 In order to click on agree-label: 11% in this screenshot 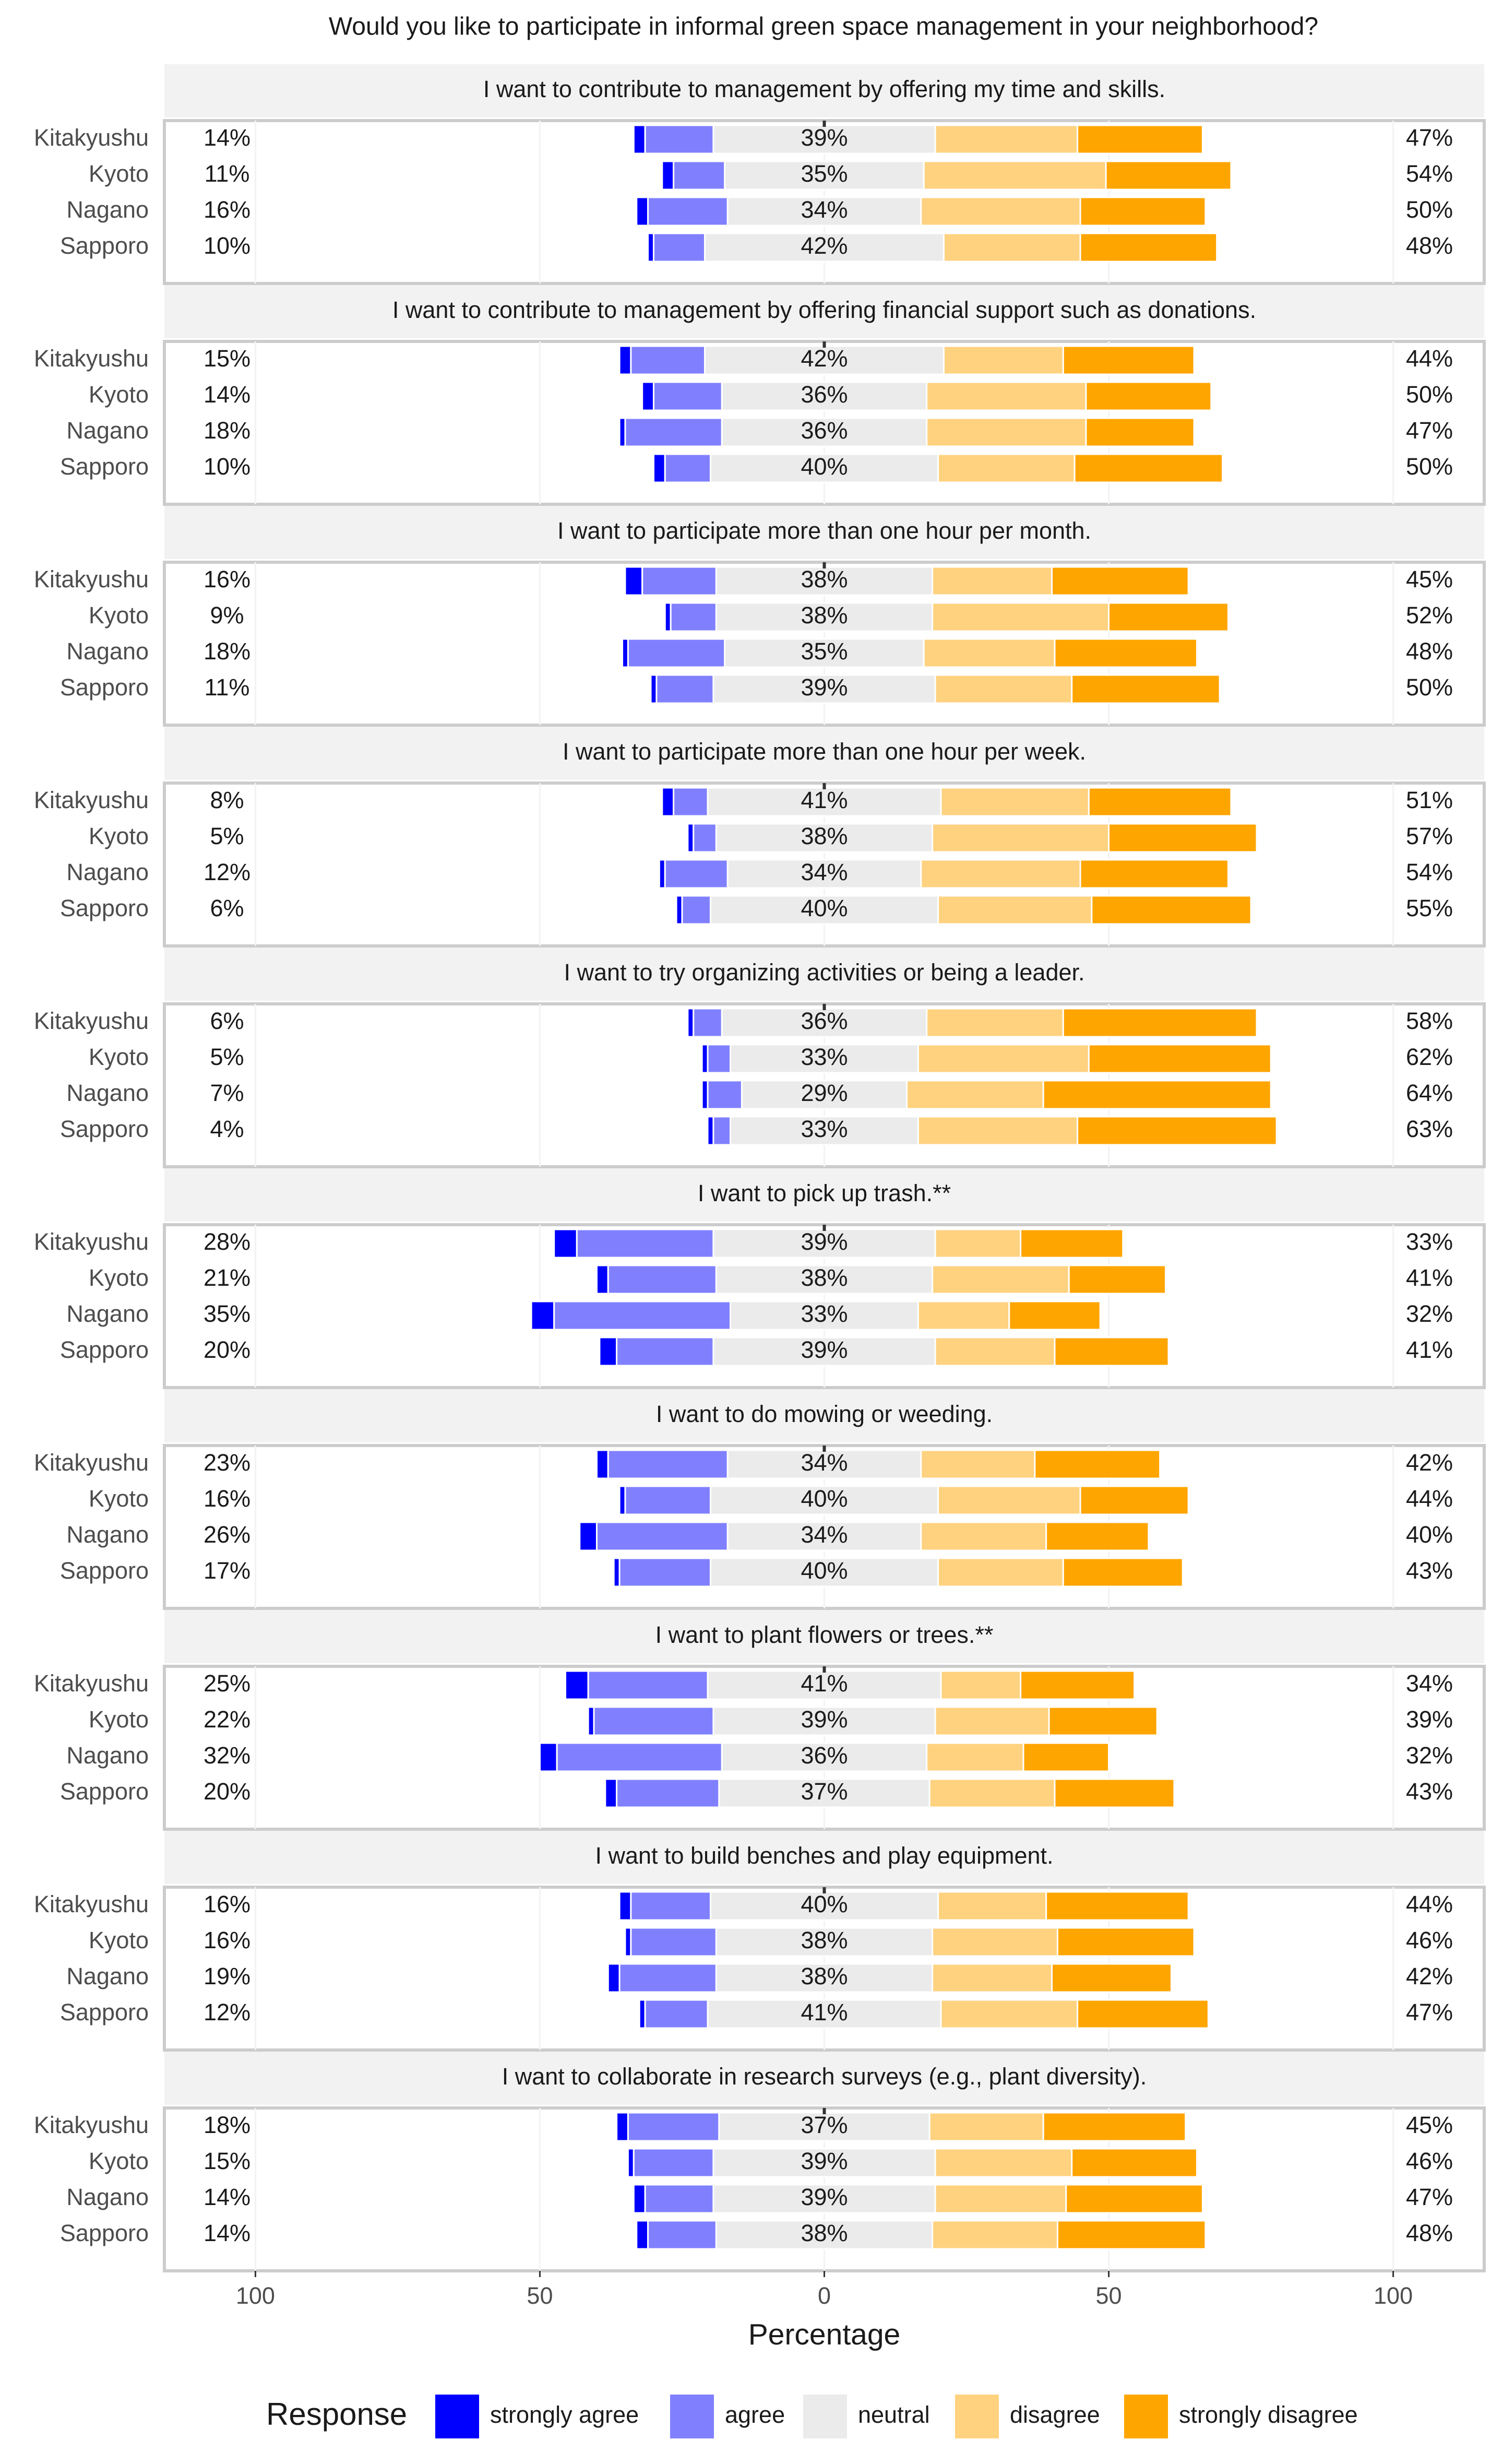, I will do `click(227, 173)`.